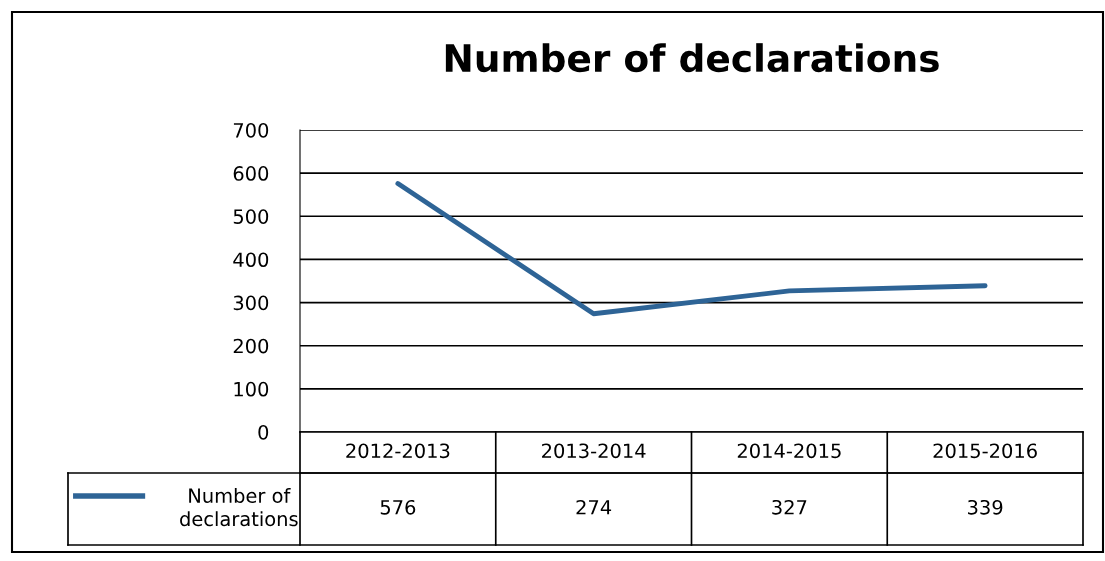 The image size is (1105, 561). Describe the element at coordinates (691, 249) in the screenshot. I see `line-series` at that location.